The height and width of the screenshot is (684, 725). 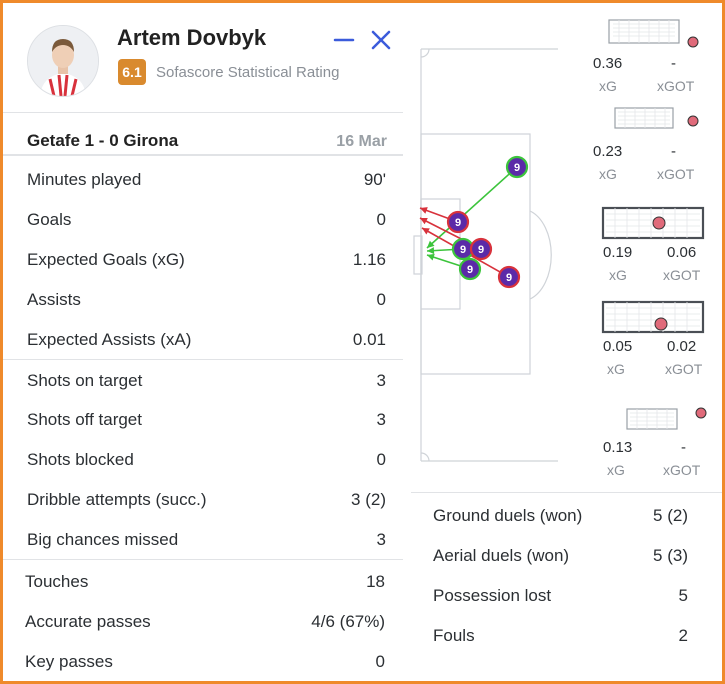 What do you see at coordinates (203, 662) in the screenshot?
I see `stat-row-key-passes: Key passes 0` at bounding box center [203, 662].